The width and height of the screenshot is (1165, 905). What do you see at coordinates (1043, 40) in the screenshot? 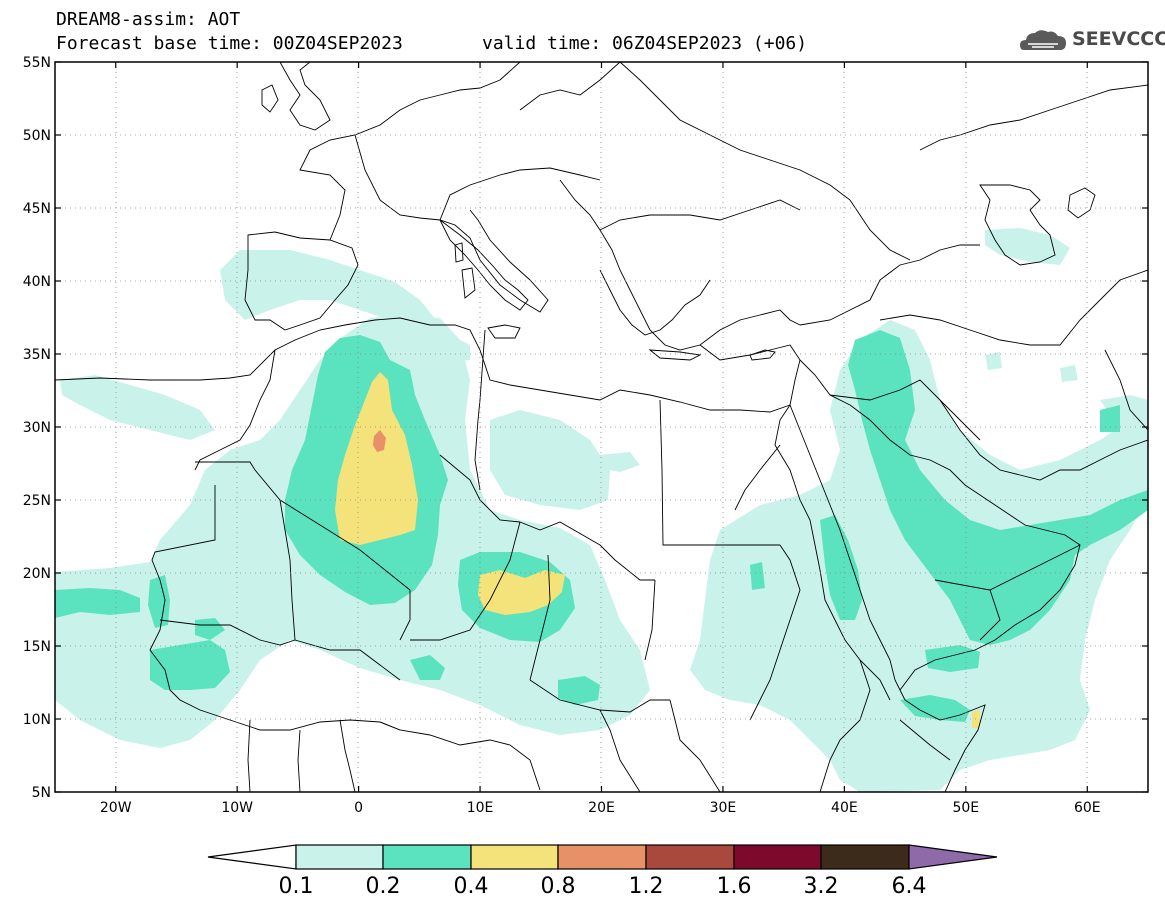
I see `cloud-logo-icon` at bounding box center [1043, 40].